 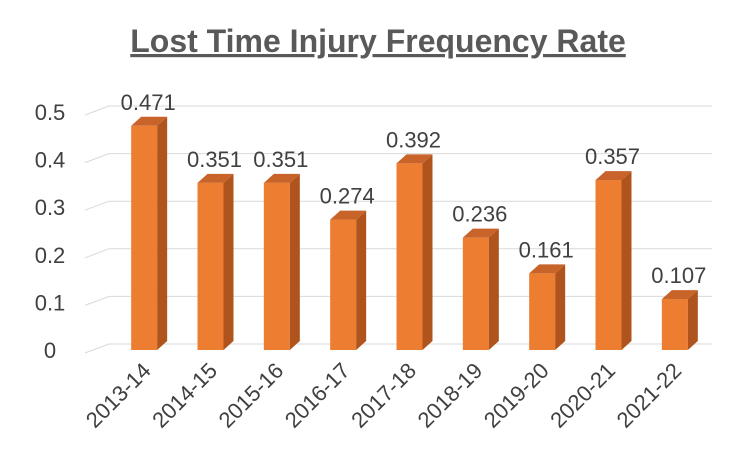 I want to click on y-axis-ticks: 0 0.1 0.2 0.3 0.4 0.5, so click(x=50, y=231).